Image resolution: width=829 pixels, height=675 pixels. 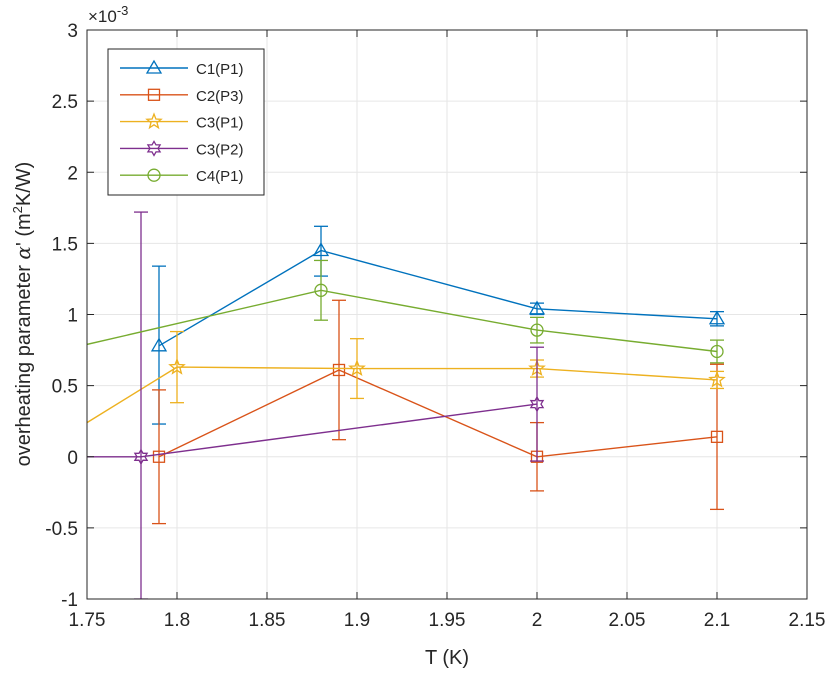 What do you see at coordinates (182, 96) in the screenshot?
I see `legend-item: C2(P3)` at bounding box center [182, 96].